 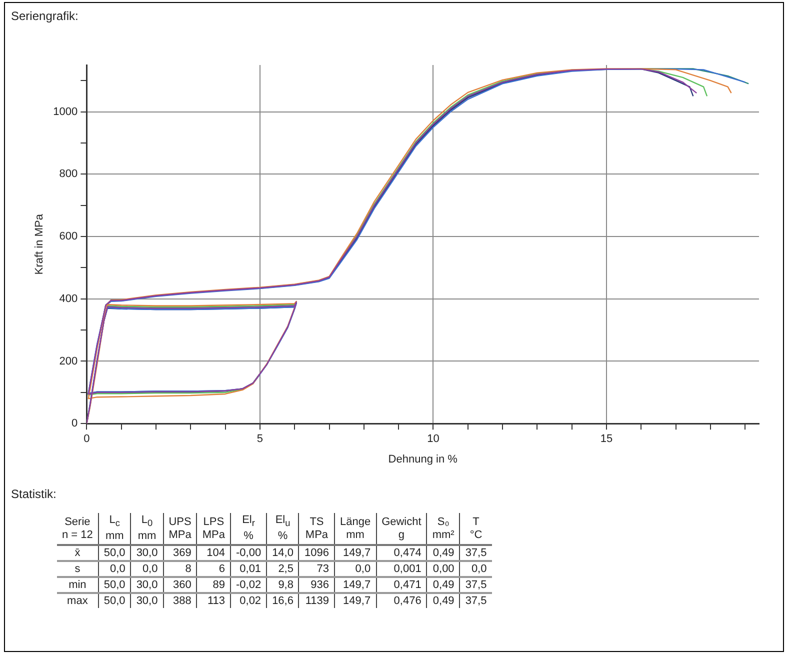 What do you see at coordinates (316, 529) in the screenshot?
I see `category-label: TS MPa` at bounding box center [316, 529].